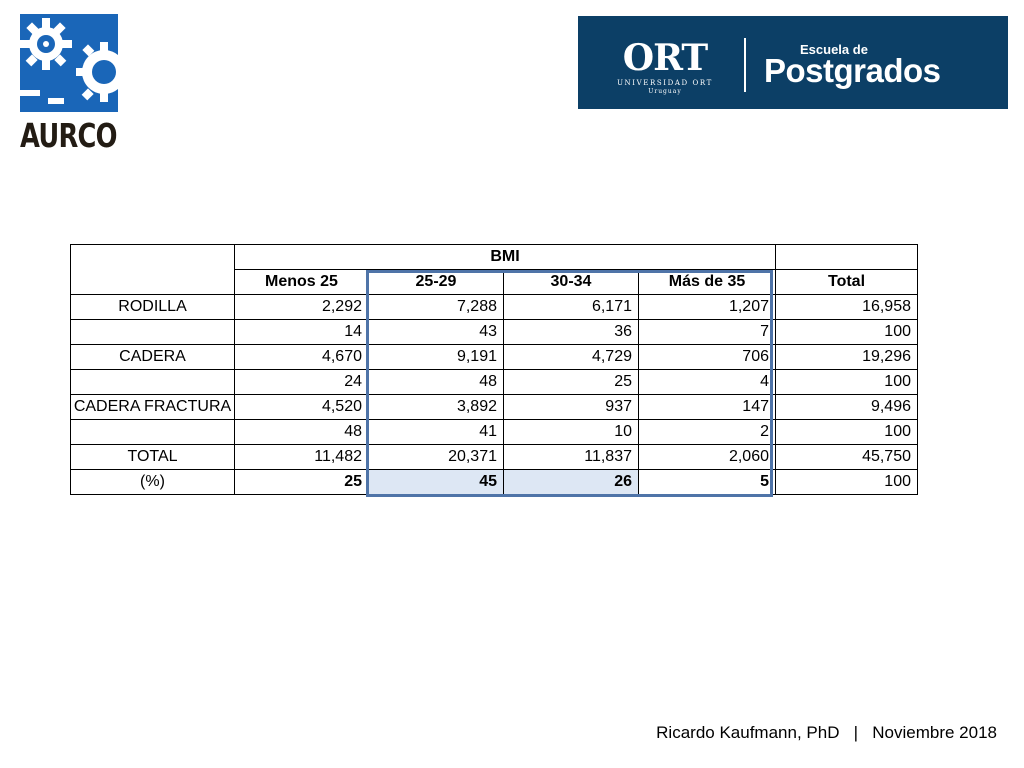  What do you see at coordinates (846, 407) in the screenshot?
I see `table-cell: 9,496` at bounding box center [846, 407].